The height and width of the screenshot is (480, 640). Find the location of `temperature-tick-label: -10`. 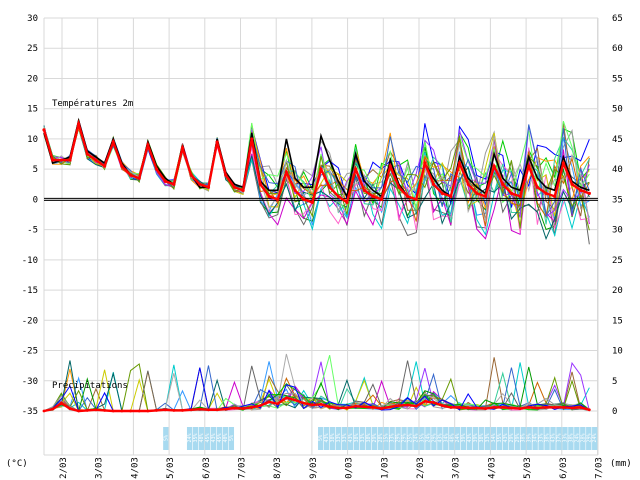

temperature-tick-label: -10 is located at coordinates (30, 261).